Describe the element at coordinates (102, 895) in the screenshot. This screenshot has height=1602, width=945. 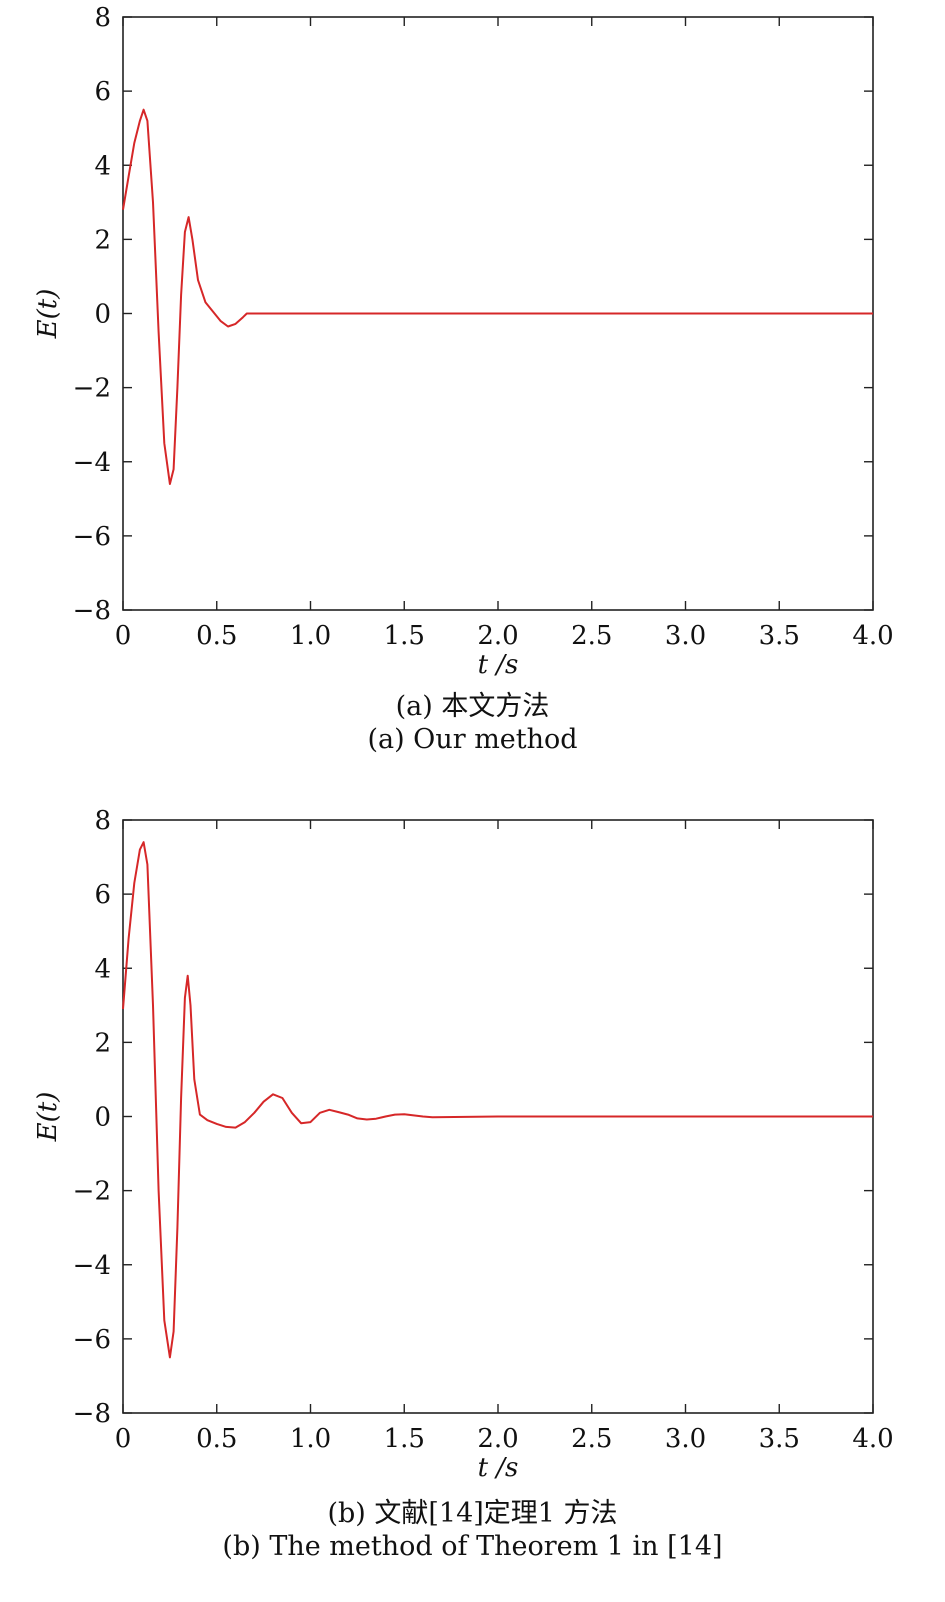
I see `chart-b-ytick-label: 6` at that location.